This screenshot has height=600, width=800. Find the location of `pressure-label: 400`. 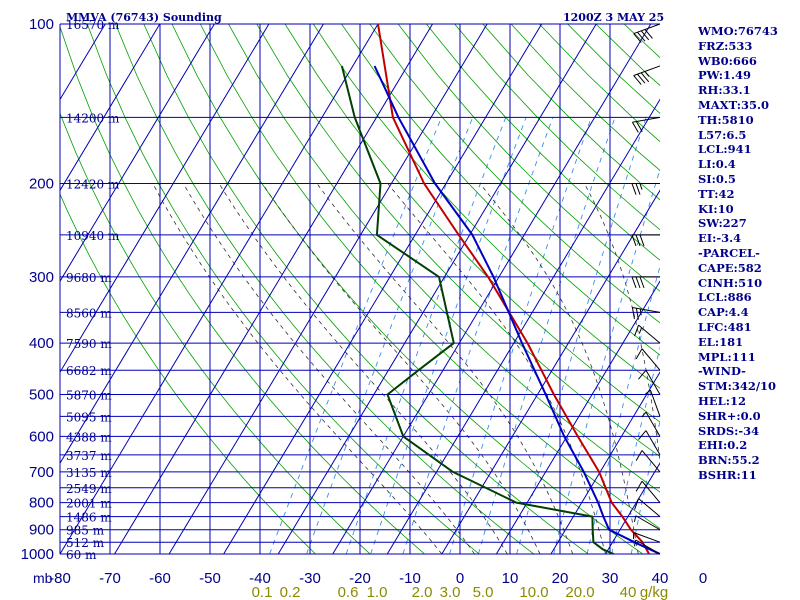

pressure-label: 400 is located at coordinates (41, 343).